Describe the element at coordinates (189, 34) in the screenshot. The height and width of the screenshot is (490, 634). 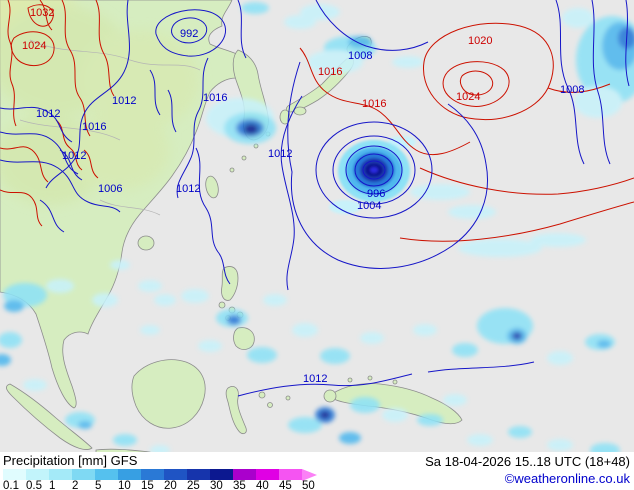
I see `pressure-label: 992` at that location.